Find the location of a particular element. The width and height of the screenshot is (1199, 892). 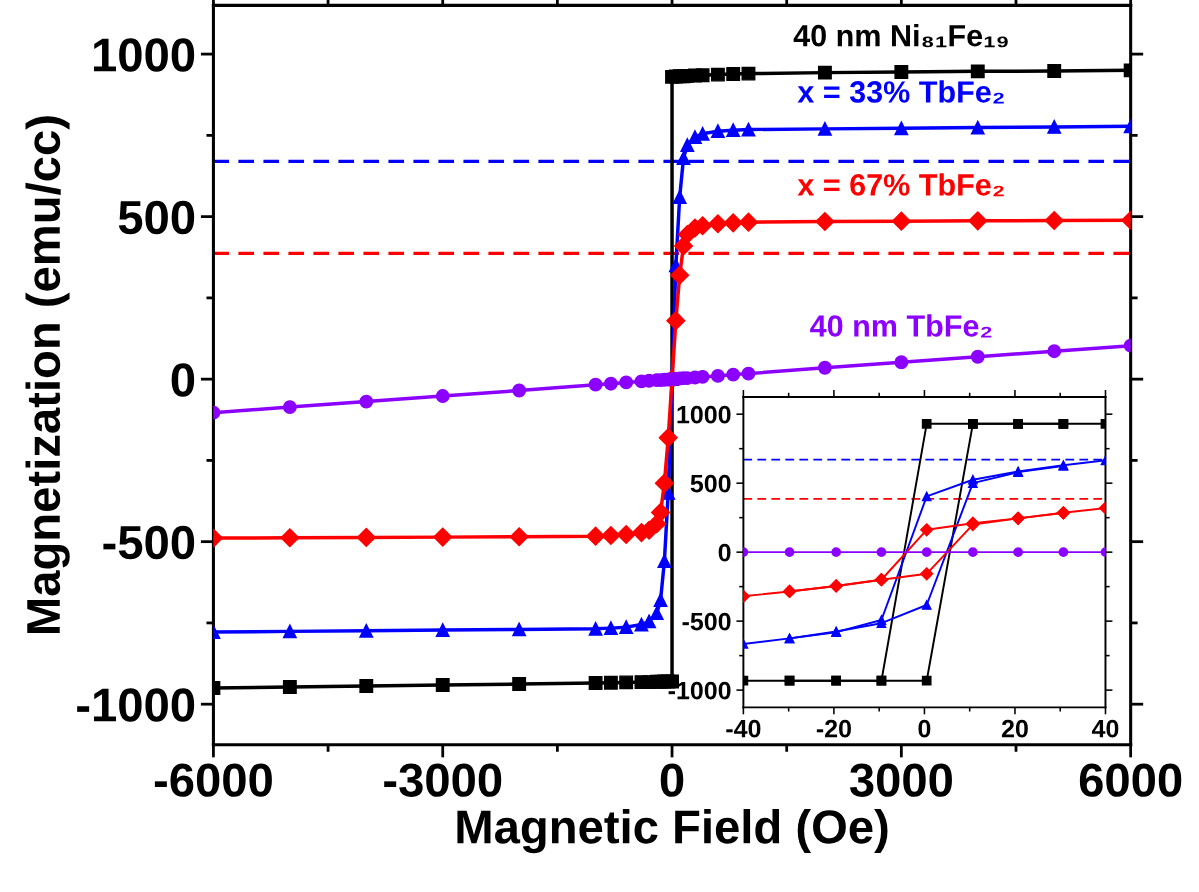

x-tick-label: -6000 is located at coordinates (213, 780).